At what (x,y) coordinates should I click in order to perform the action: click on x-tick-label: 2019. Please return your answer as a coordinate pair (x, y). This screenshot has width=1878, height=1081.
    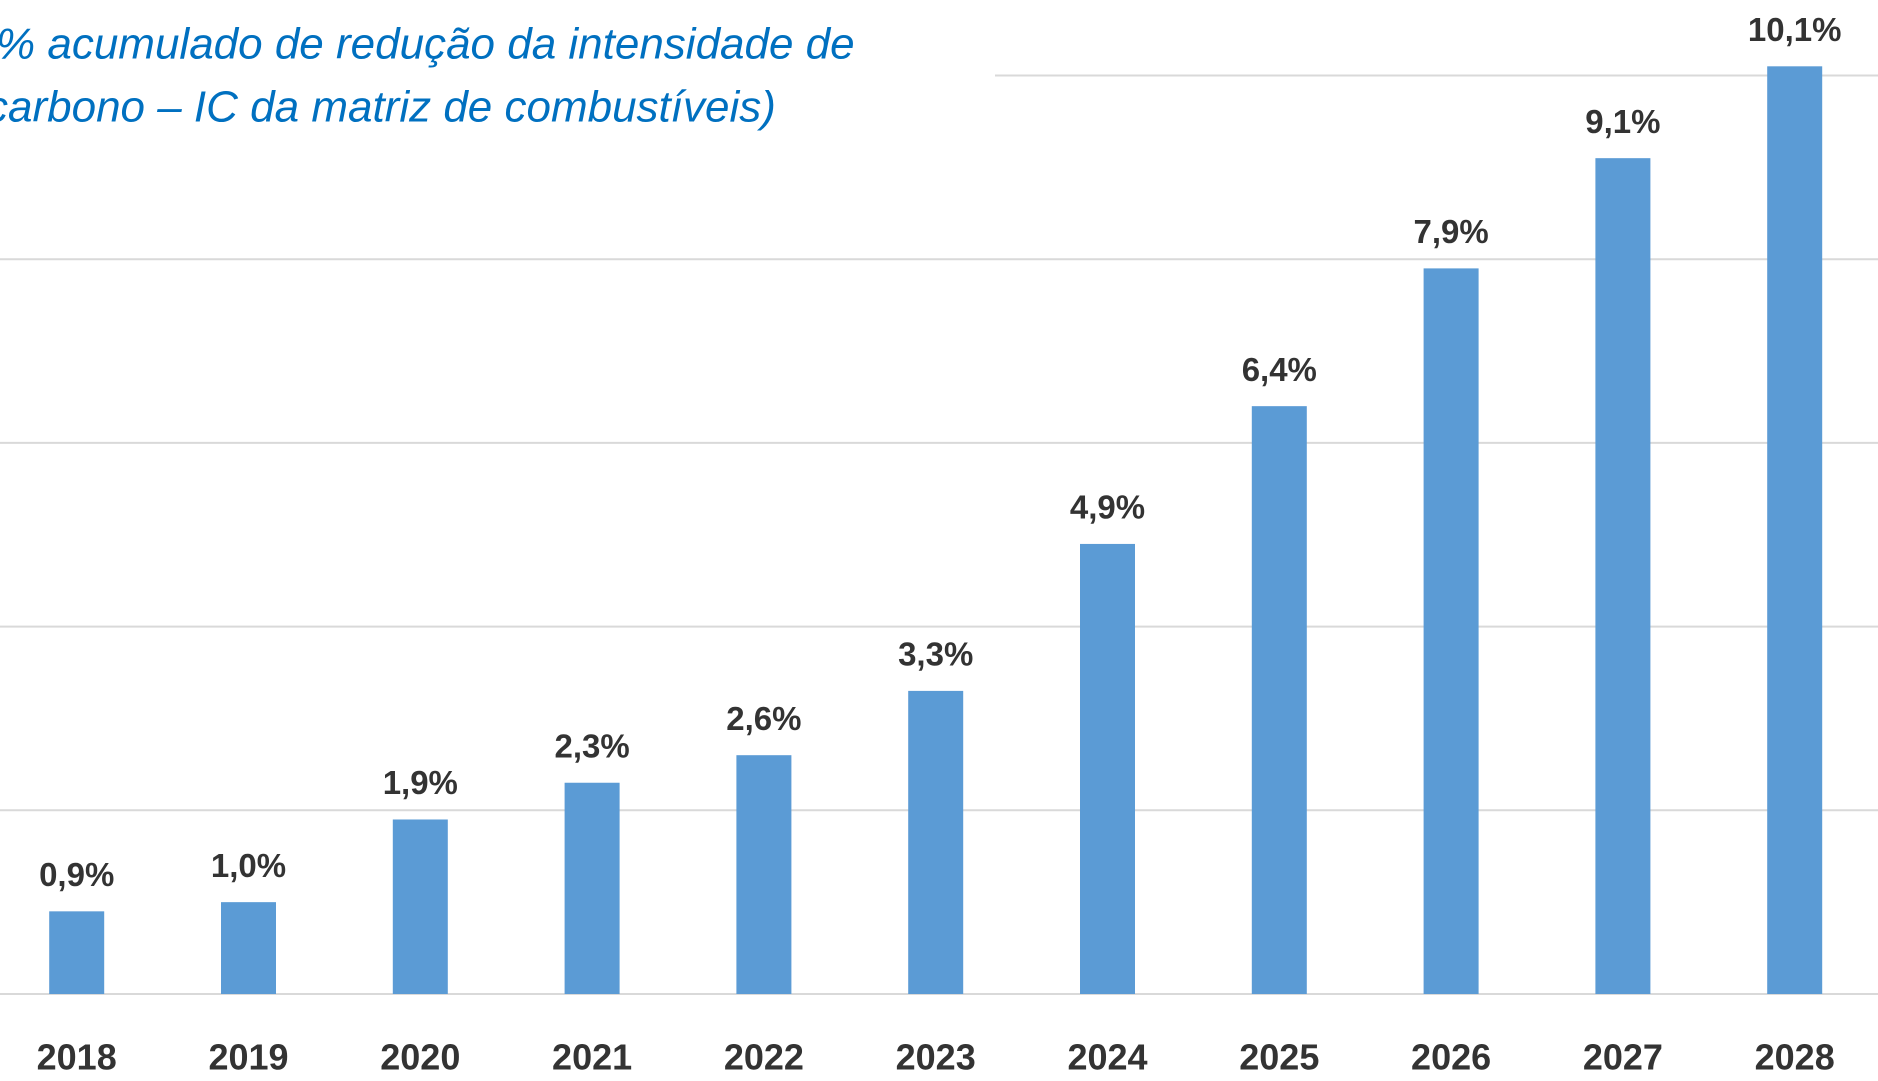
    Looking at the image, I should click on (248, 1057).